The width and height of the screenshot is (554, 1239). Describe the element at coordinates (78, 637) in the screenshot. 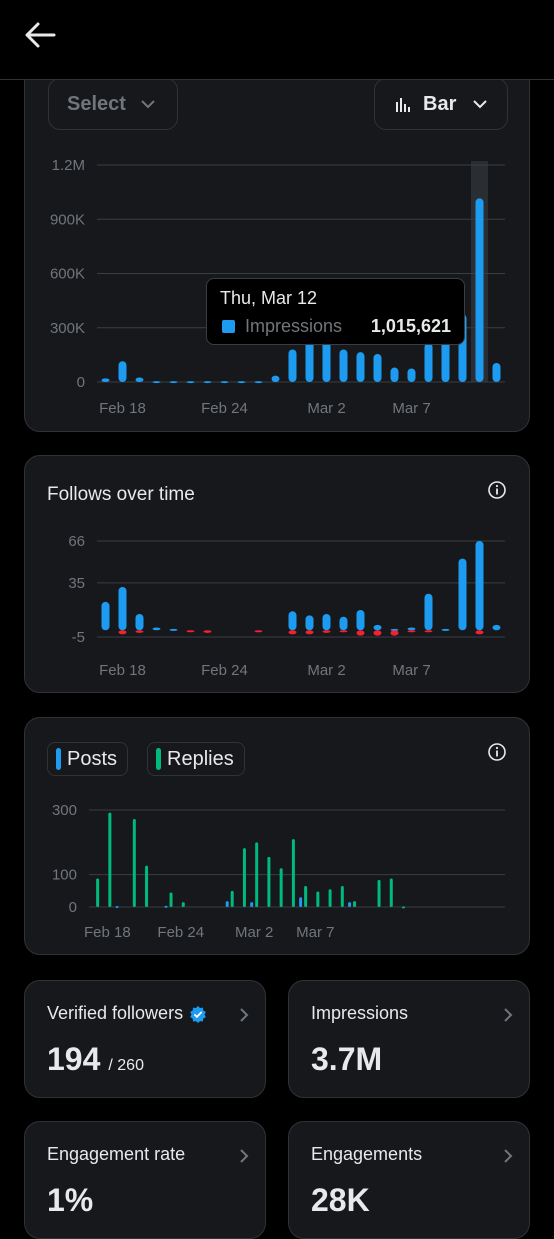

I see `y-tick-label: -5` at that location.